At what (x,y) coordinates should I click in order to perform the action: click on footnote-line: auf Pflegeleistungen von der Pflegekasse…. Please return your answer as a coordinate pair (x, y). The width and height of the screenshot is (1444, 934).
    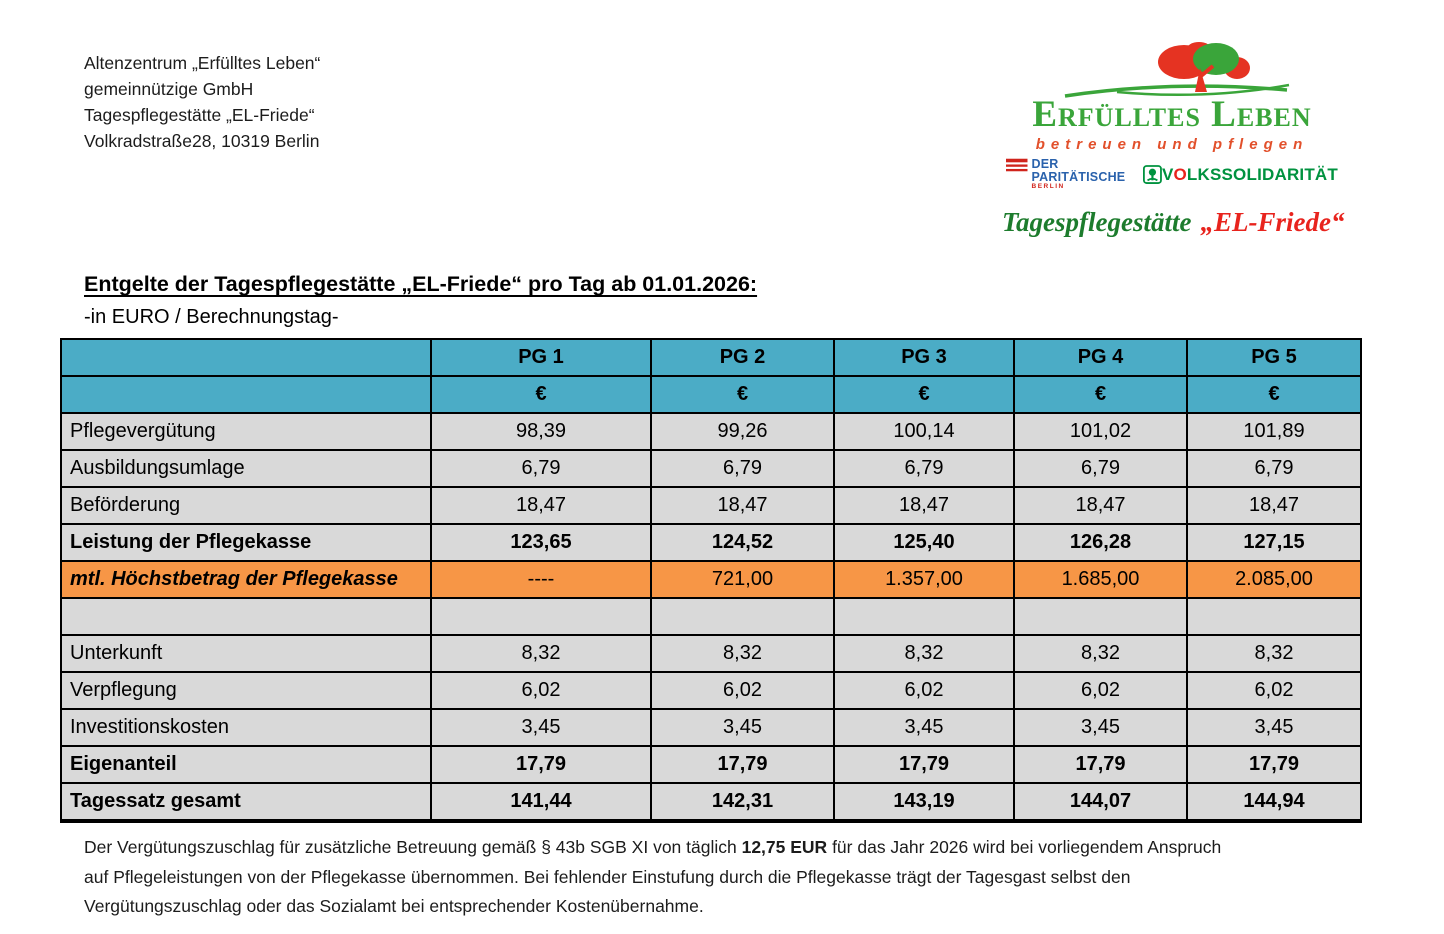
    Looking at the image, I should click on (607, 876).